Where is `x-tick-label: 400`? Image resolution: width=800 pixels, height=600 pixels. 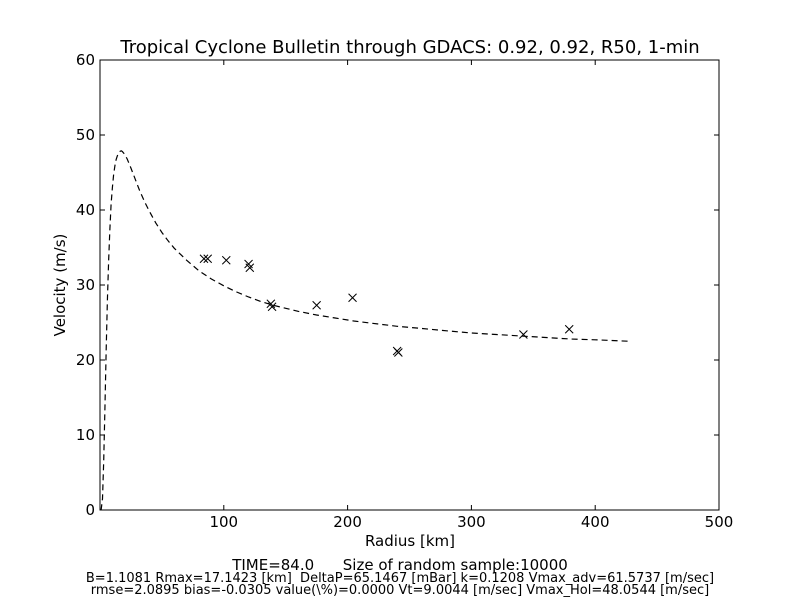 x-tick-label: 400 is located at coordinates (595, 522).